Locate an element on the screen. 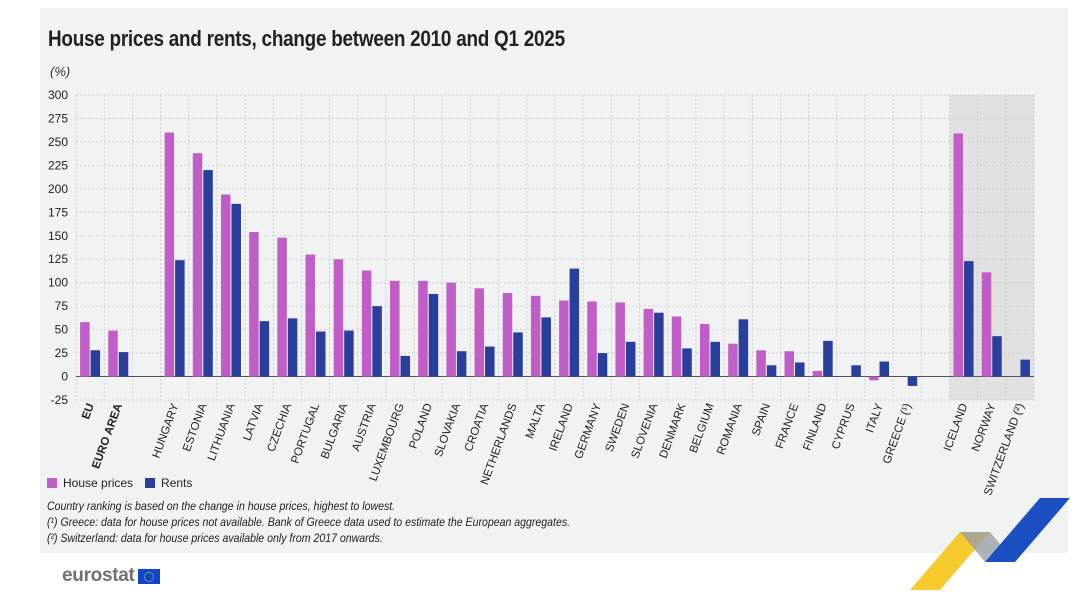  rent-bar-switzerland is located at coordinates (1025, 368).